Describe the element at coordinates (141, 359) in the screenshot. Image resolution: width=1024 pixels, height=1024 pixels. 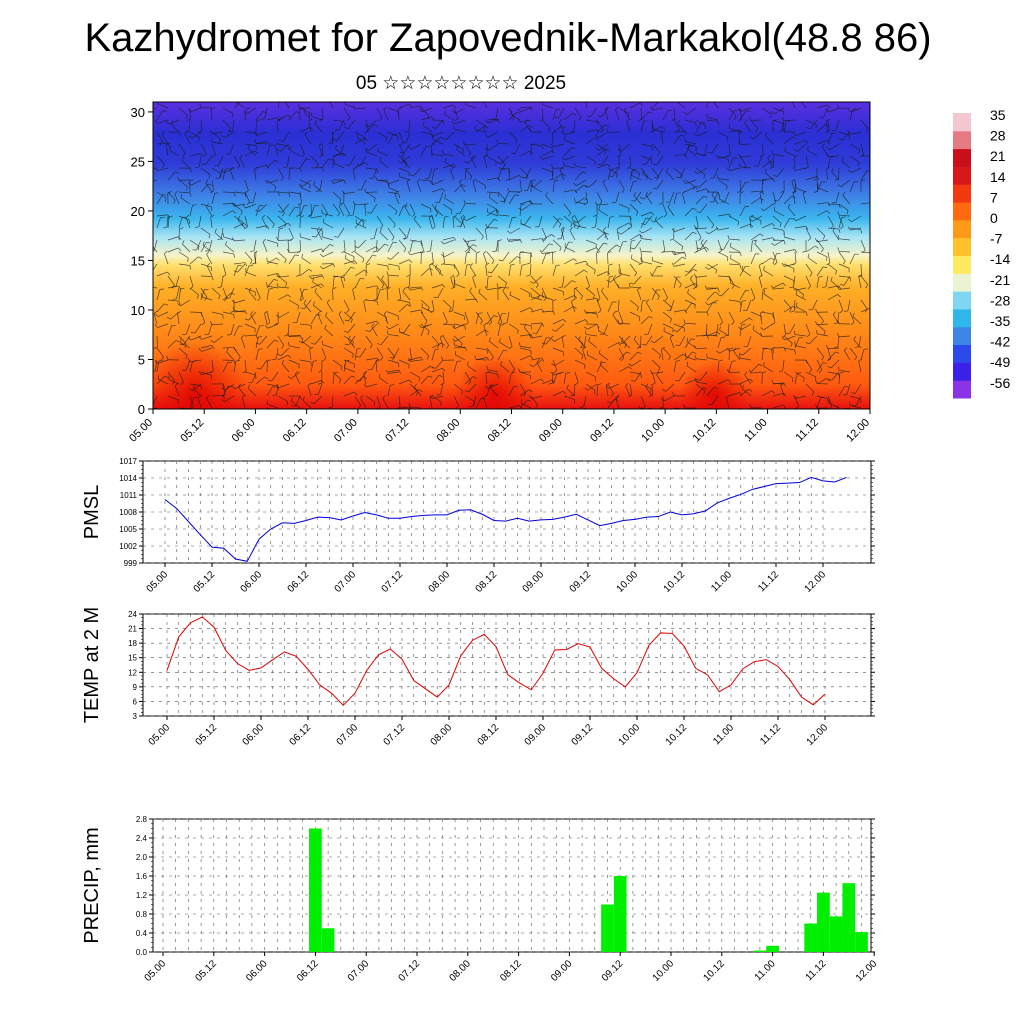
I see `y-tick-label: 5` at that location.